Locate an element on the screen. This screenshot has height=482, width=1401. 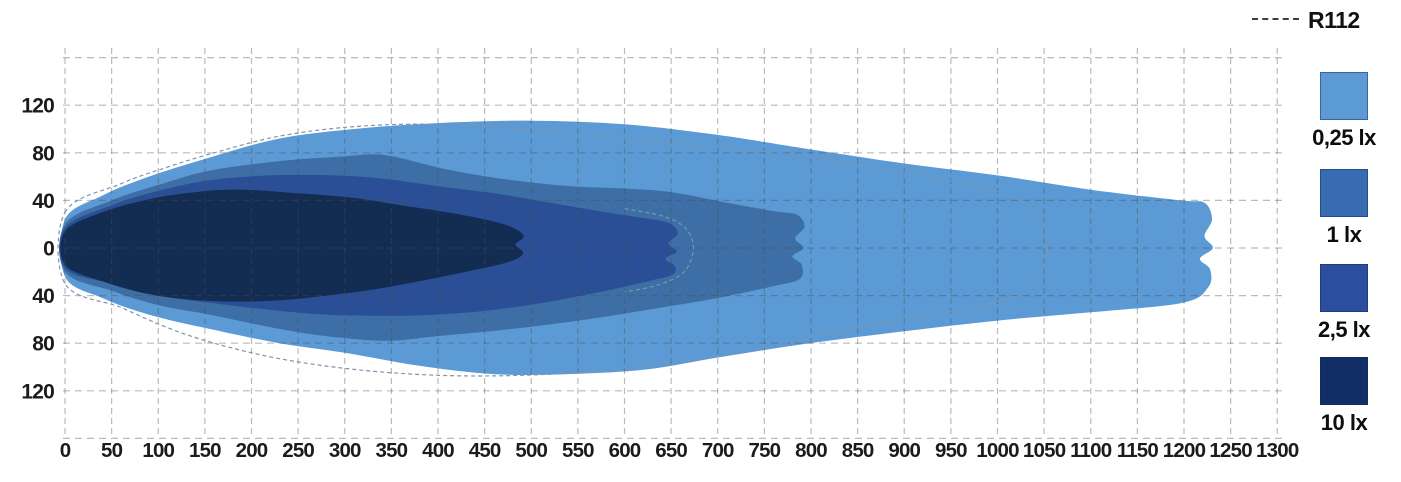
x-tick-label: 300 is located at coordinates (345, 450).